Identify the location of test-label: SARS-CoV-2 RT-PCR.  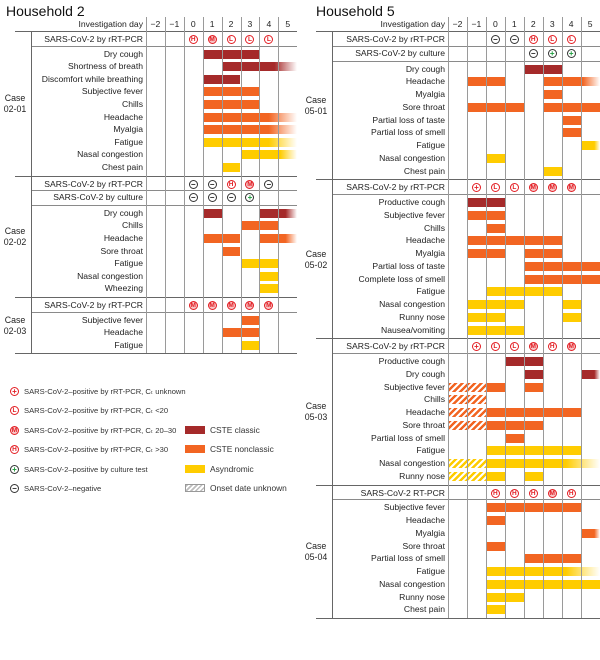
(402, 492).